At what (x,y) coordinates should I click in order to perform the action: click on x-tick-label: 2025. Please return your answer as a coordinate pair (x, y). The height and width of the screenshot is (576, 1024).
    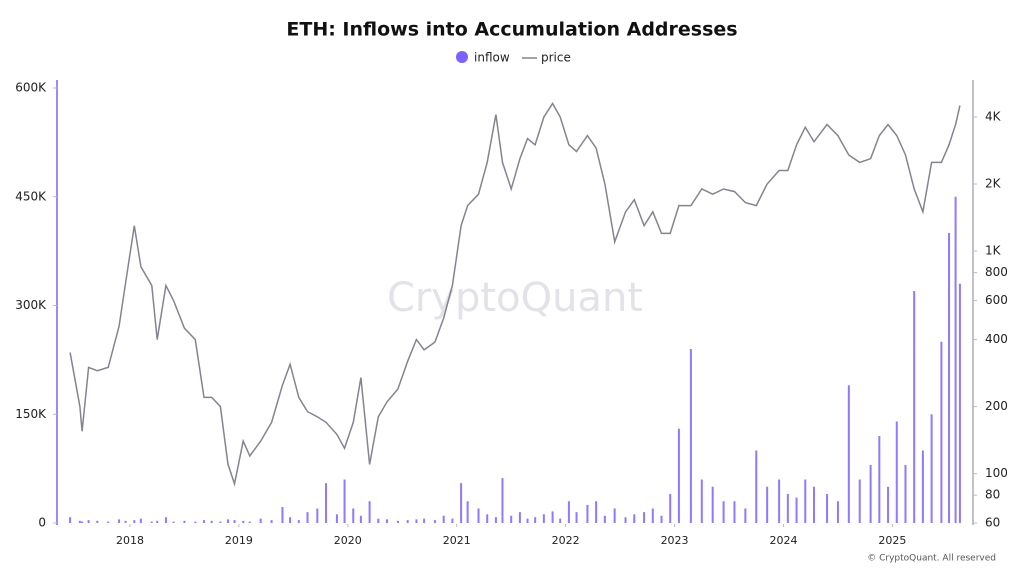
    Looking at the image, I should click on (892, 540).